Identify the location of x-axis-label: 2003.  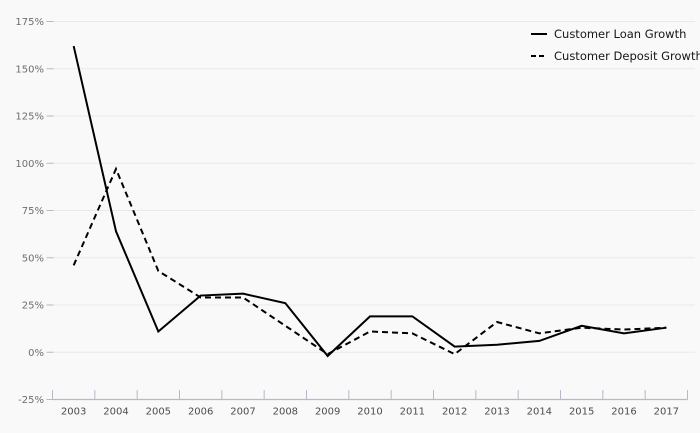
(73, 412).